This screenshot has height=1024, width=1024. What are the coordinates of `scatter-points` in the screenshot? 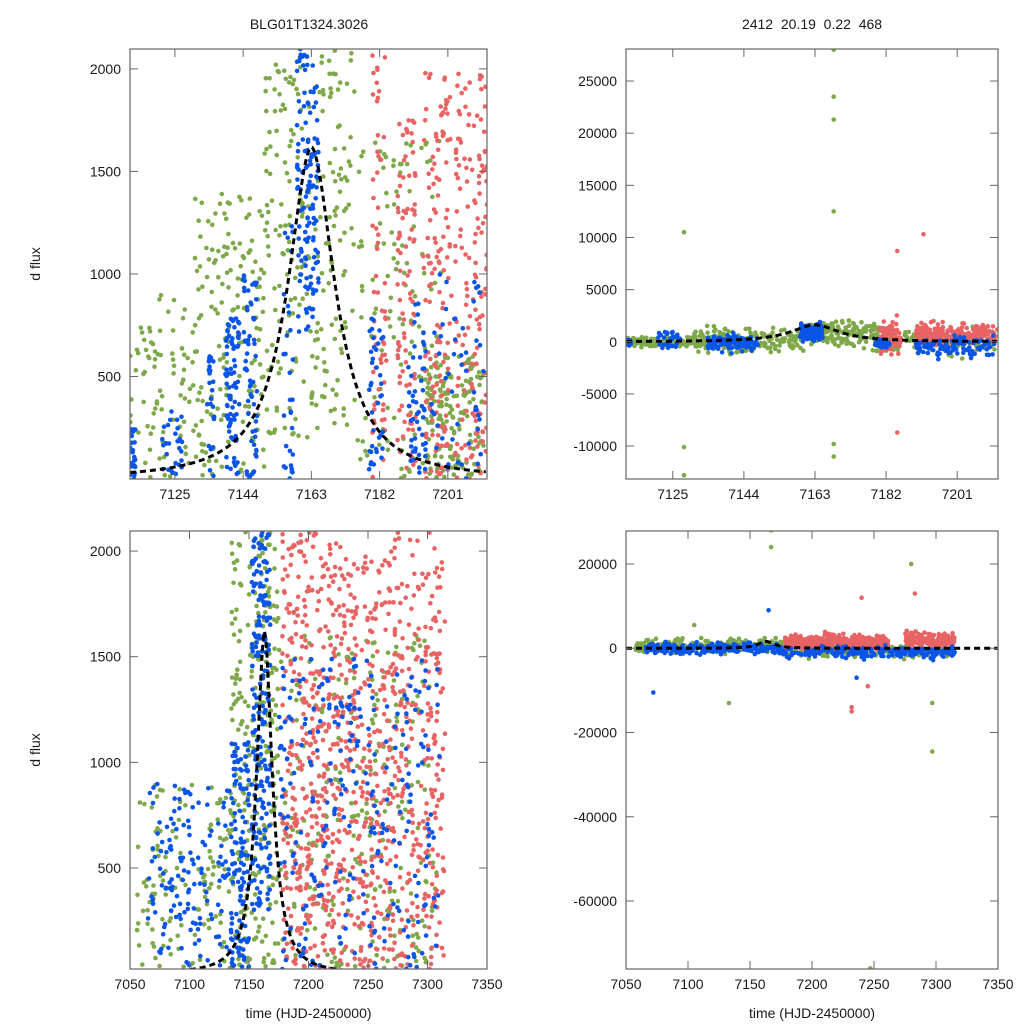 It's located at (291, 750).